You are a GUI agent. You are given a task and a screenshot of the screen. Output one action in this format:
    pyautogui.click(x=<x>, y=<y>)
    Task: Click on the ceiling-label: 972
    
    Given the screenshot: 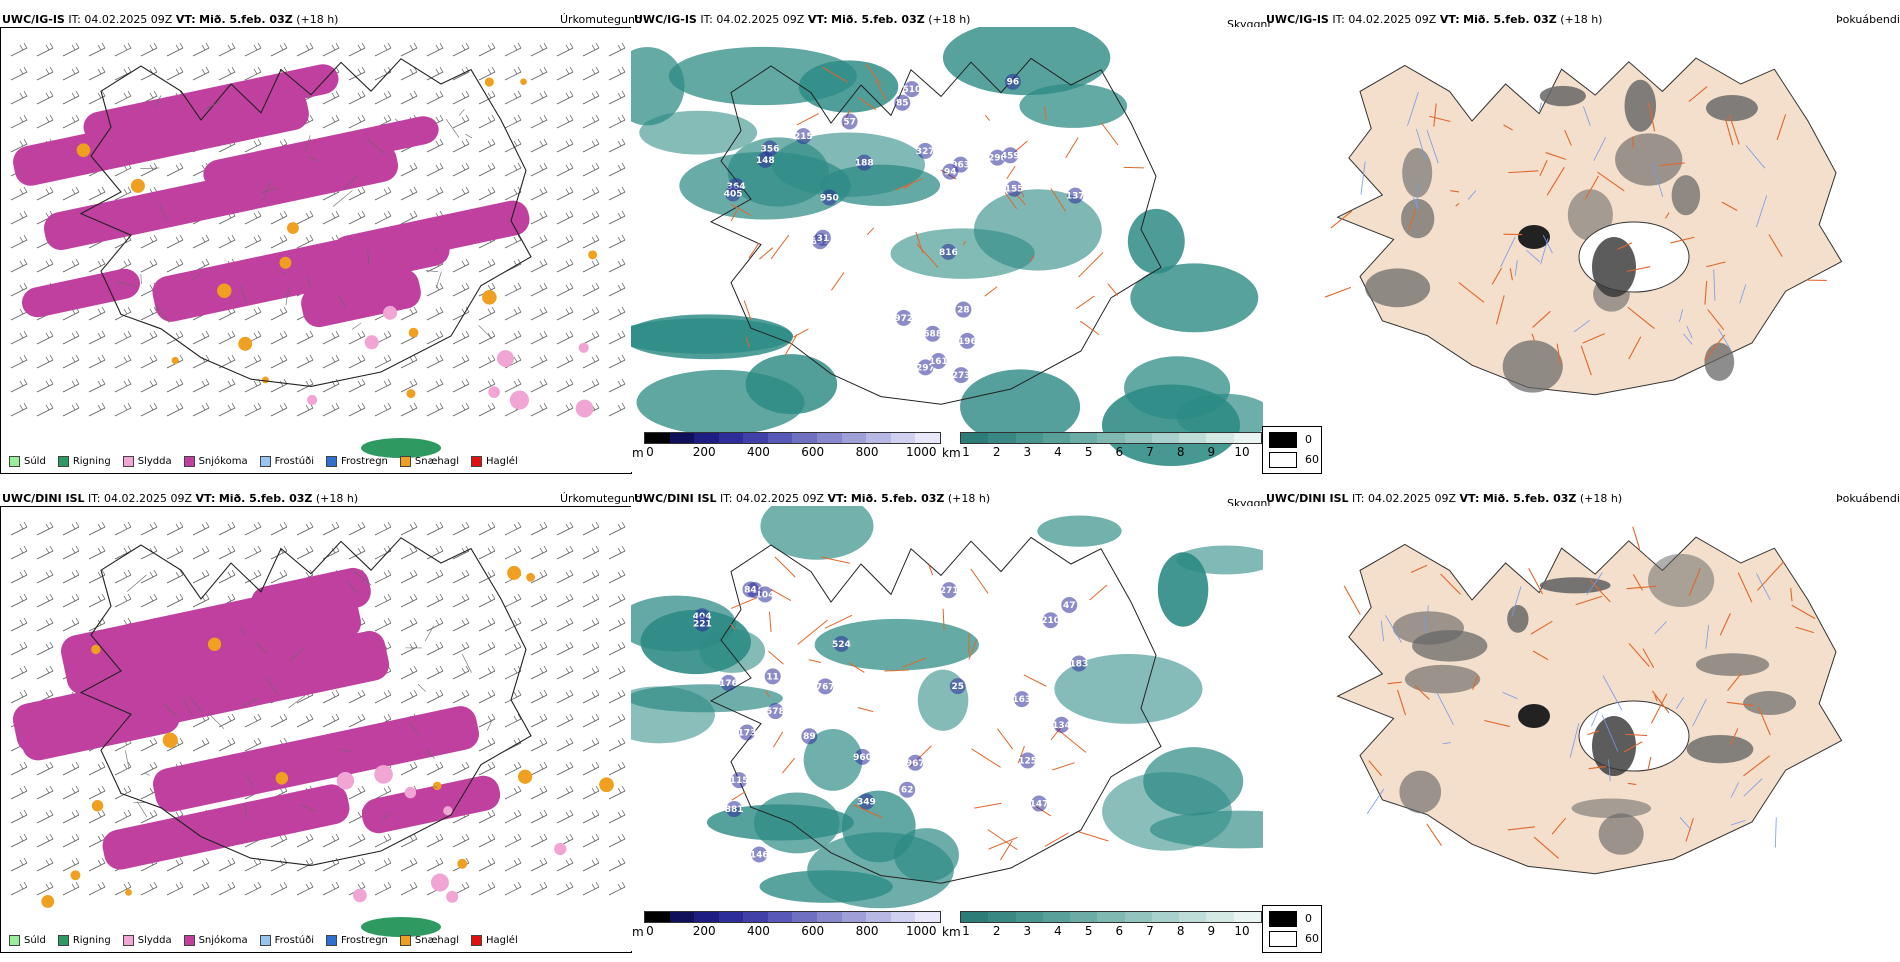 What is the action you would take?
    pyautogui.click(x=903, y=319)
    